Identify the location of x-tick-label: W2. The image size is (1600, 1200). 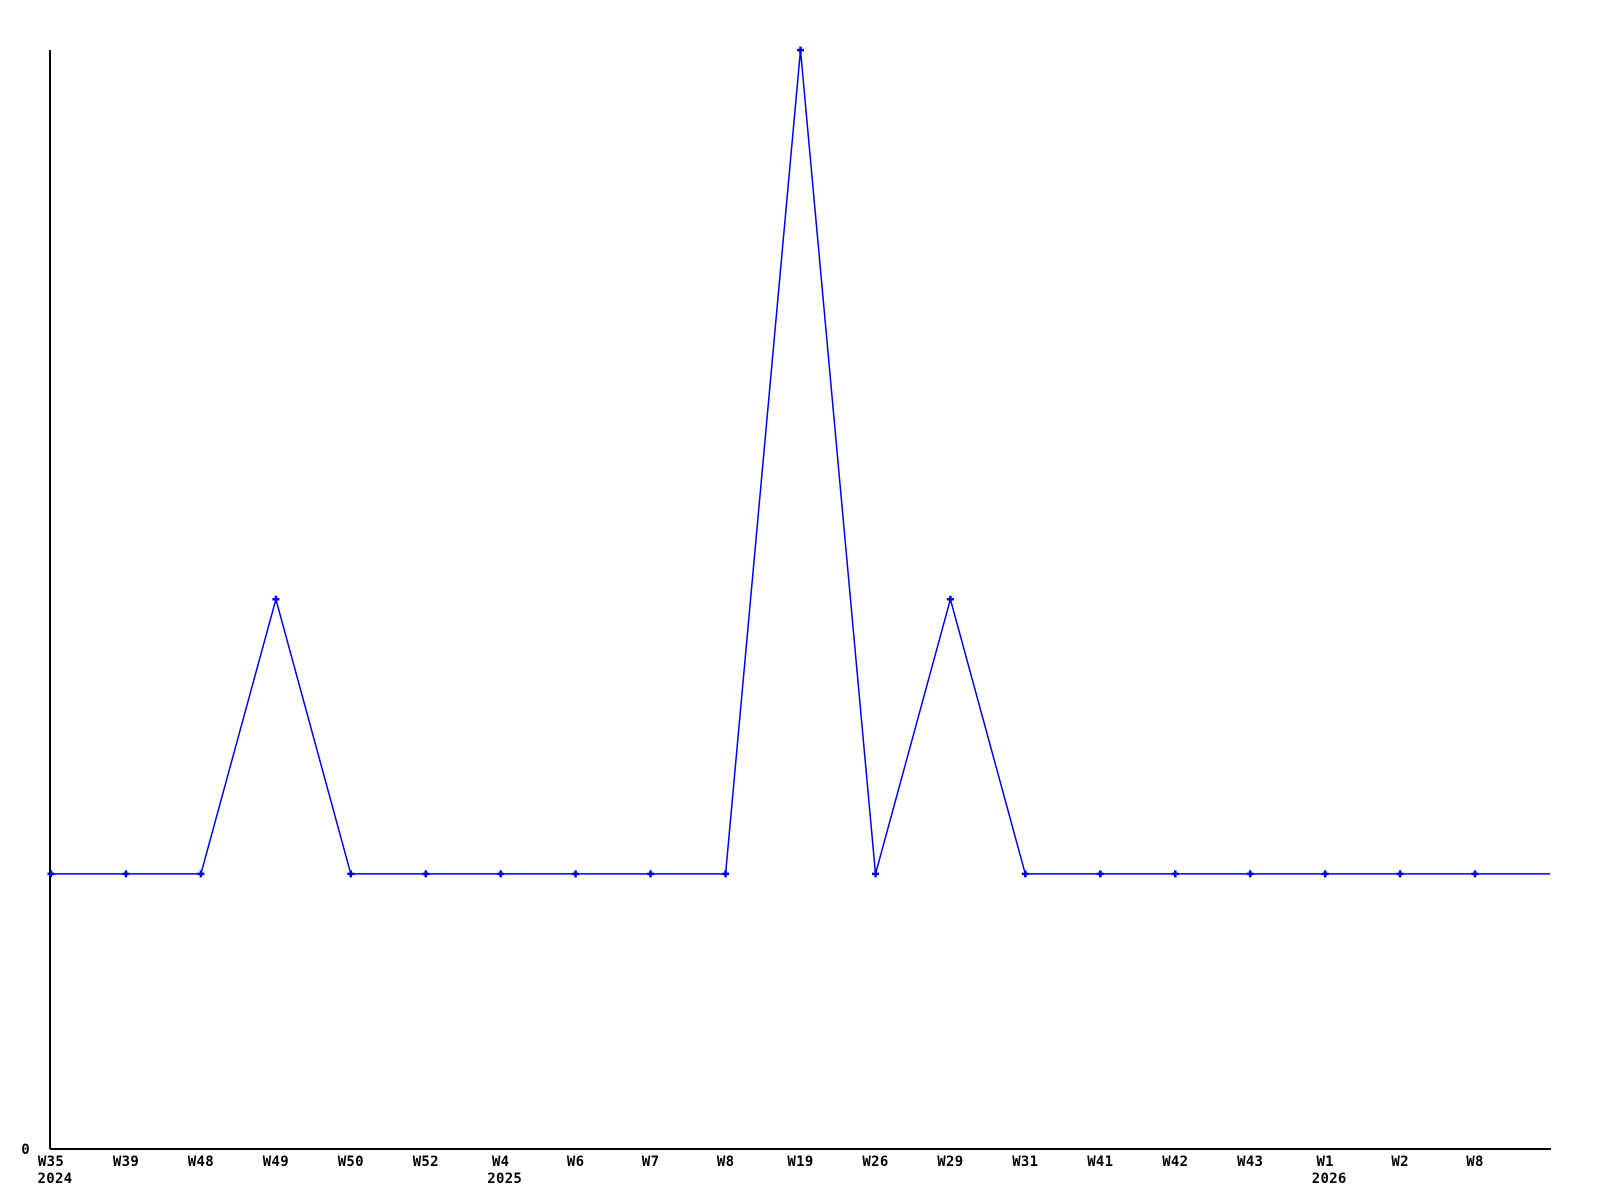
(1399, 1162).